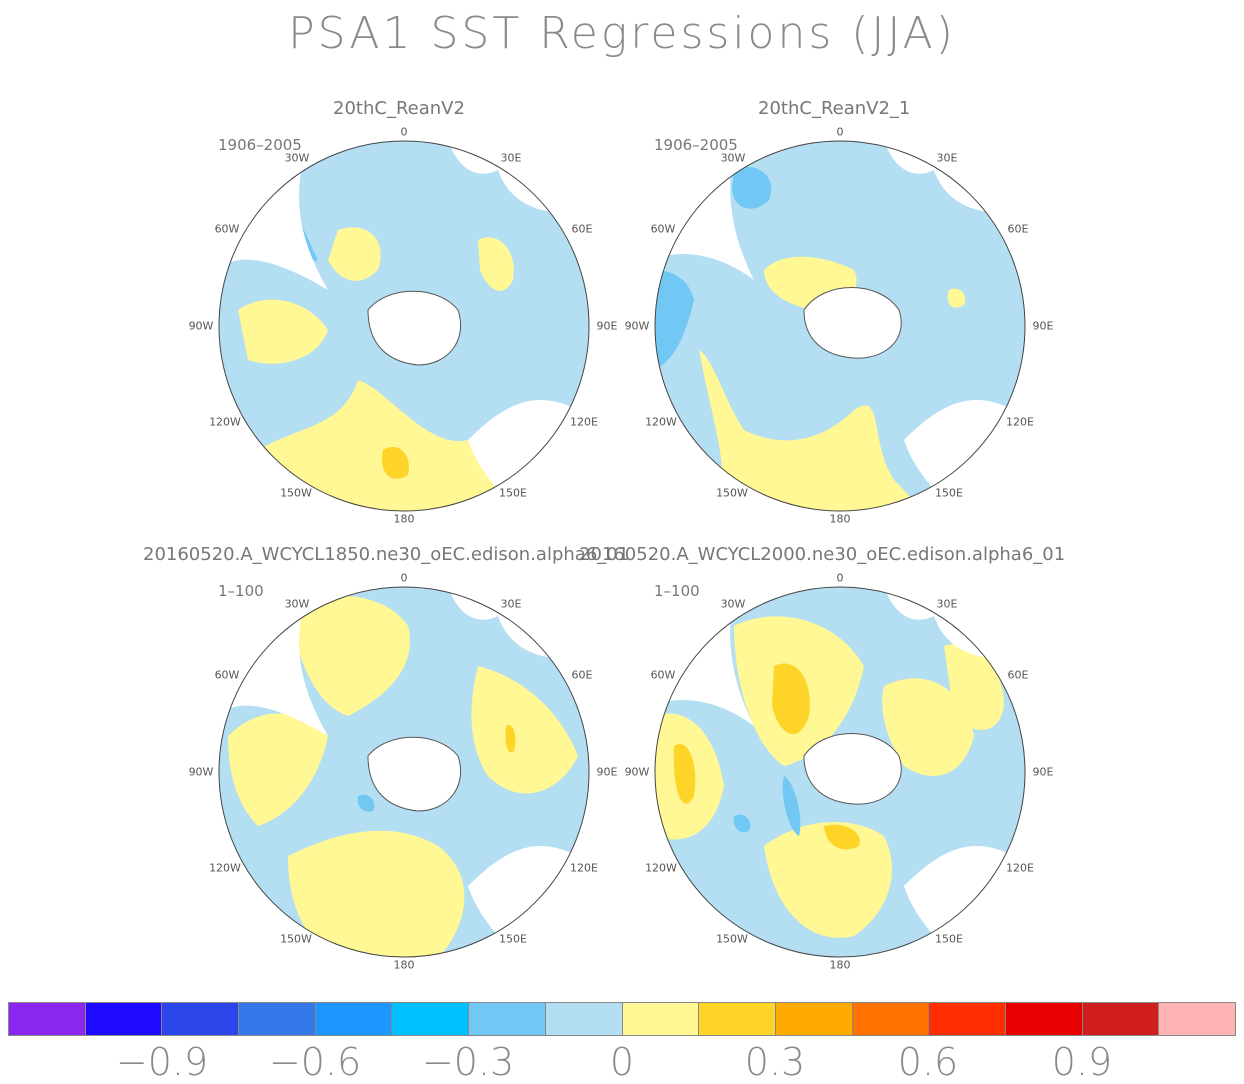 The height and width of the screenshot is (1084, 1244). Describe the element at coordinates (834, 108) in the screenshot. I see `panel-title-2: 20thC_ReanV2_1` at that location.